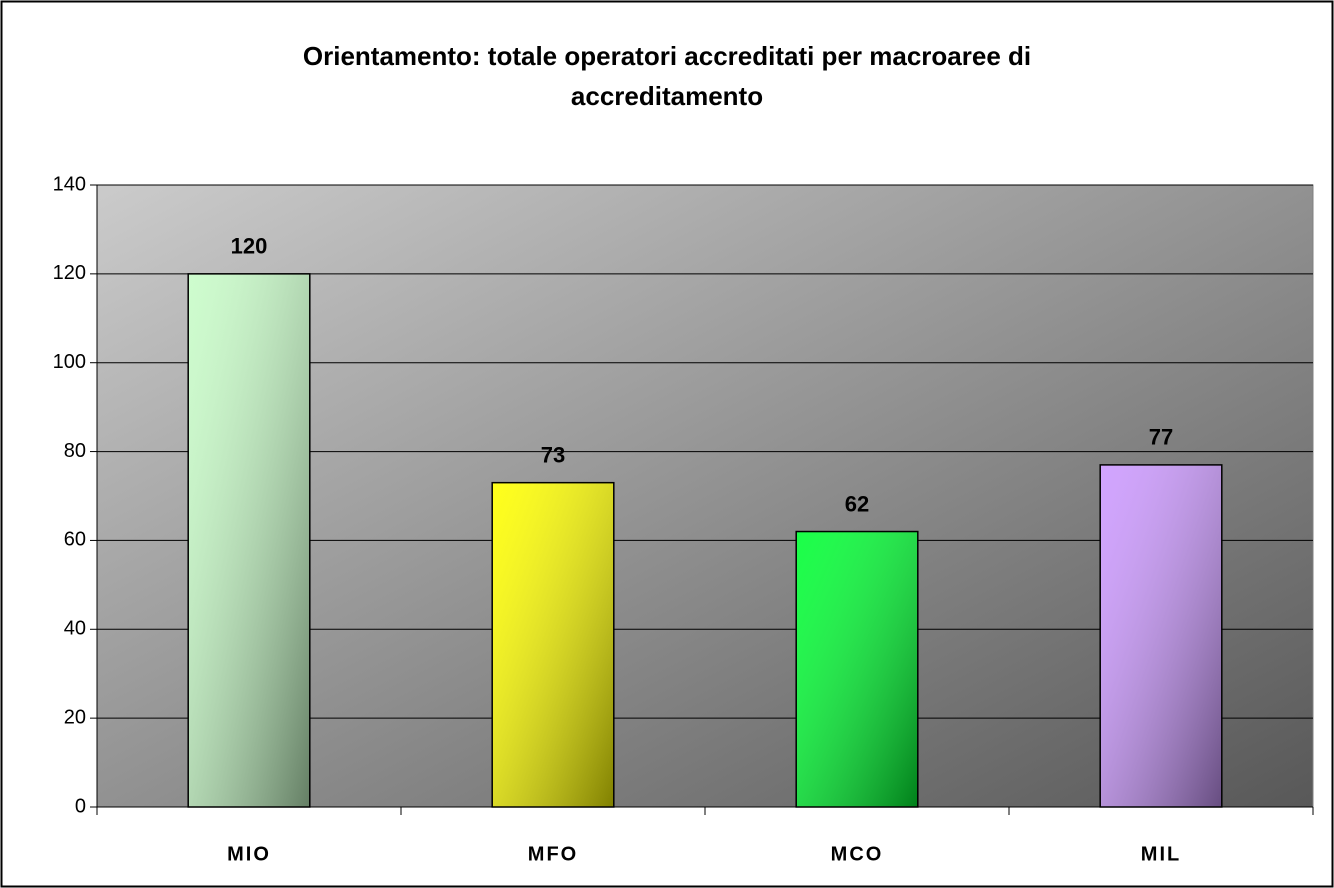 The height and width of the screenshot is (888, 1334). I want to click on x-tick-label: MIO, so click(249, 854).